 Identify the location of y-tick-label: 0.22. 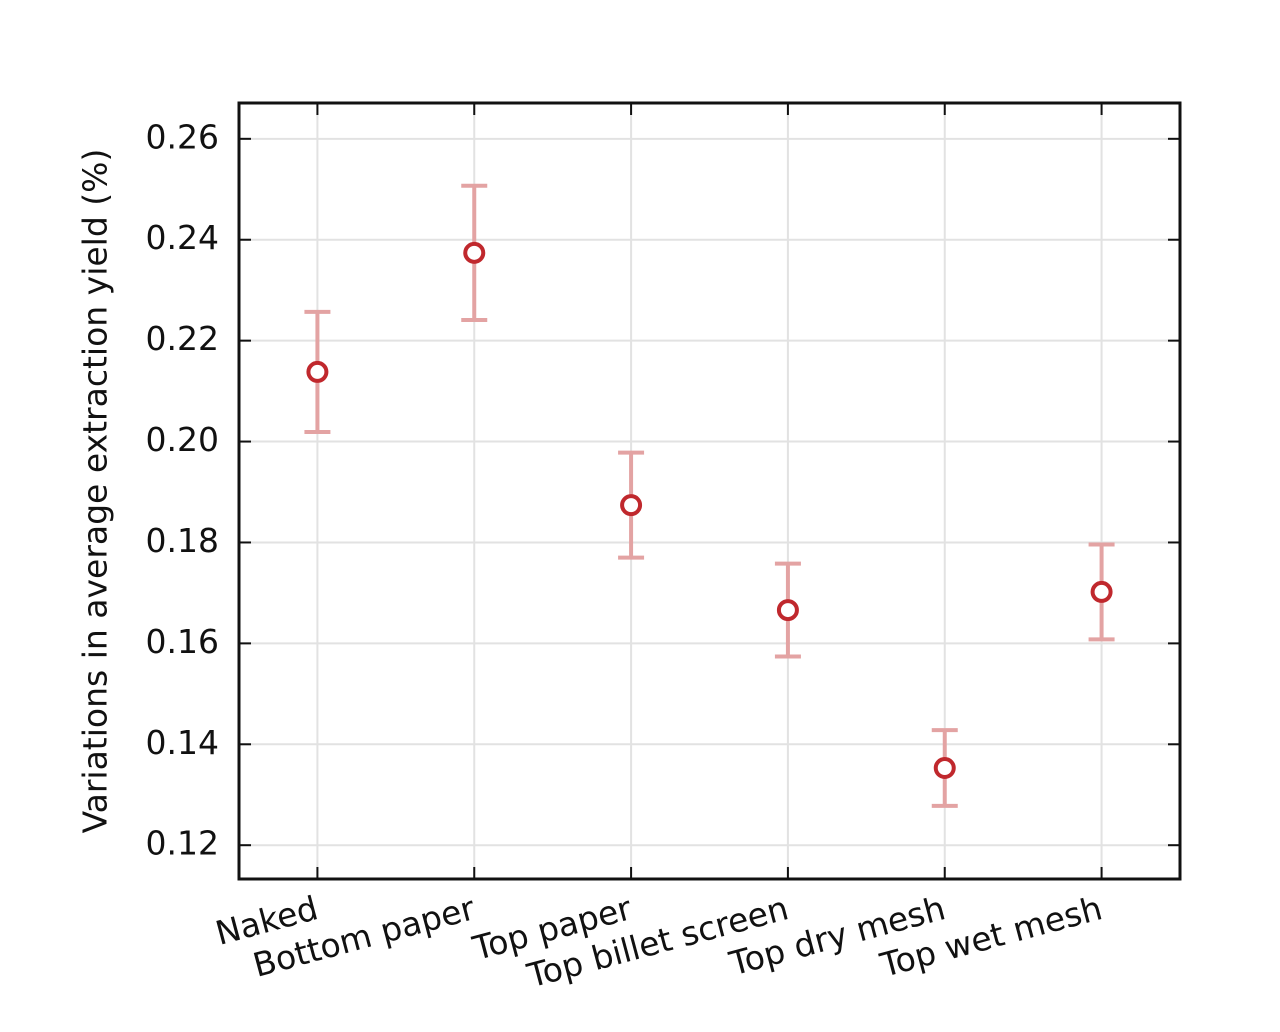
(182, 338).